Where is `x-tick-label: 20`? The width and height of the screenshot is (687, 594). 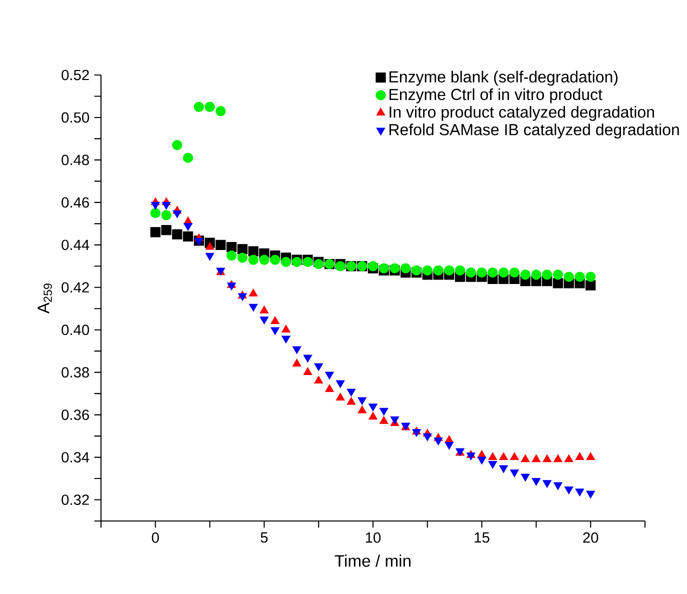 x-tick-label: 20 is located at coordinates (590, 537).